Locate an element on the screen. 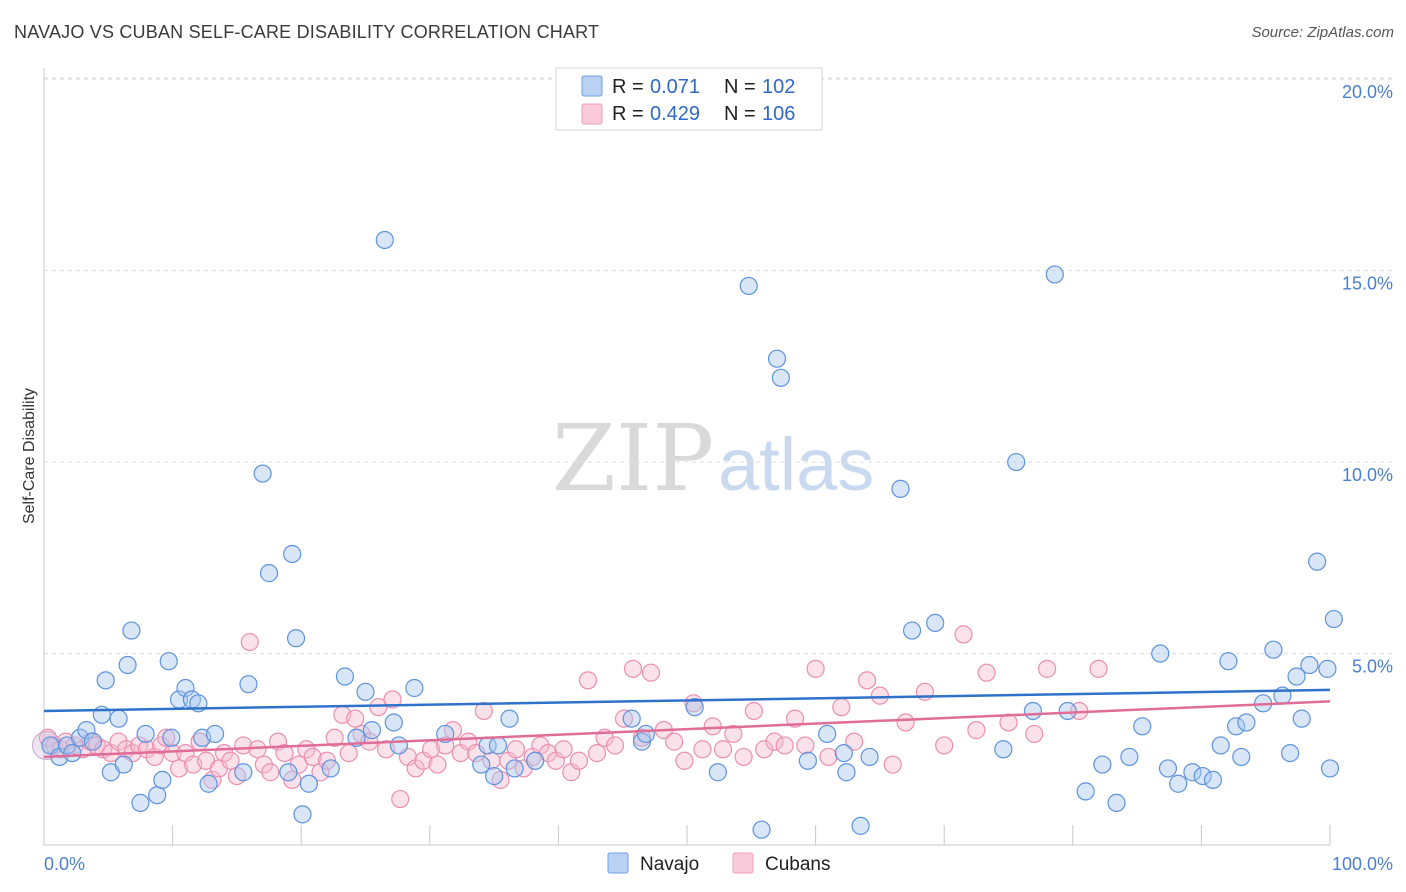 Image resolution: width=1406 pixels, height=892 pixels. correlation-legend: R = 0.071 N = 102 R = 0.429 N = 106 is located at coordinates (689, 99).